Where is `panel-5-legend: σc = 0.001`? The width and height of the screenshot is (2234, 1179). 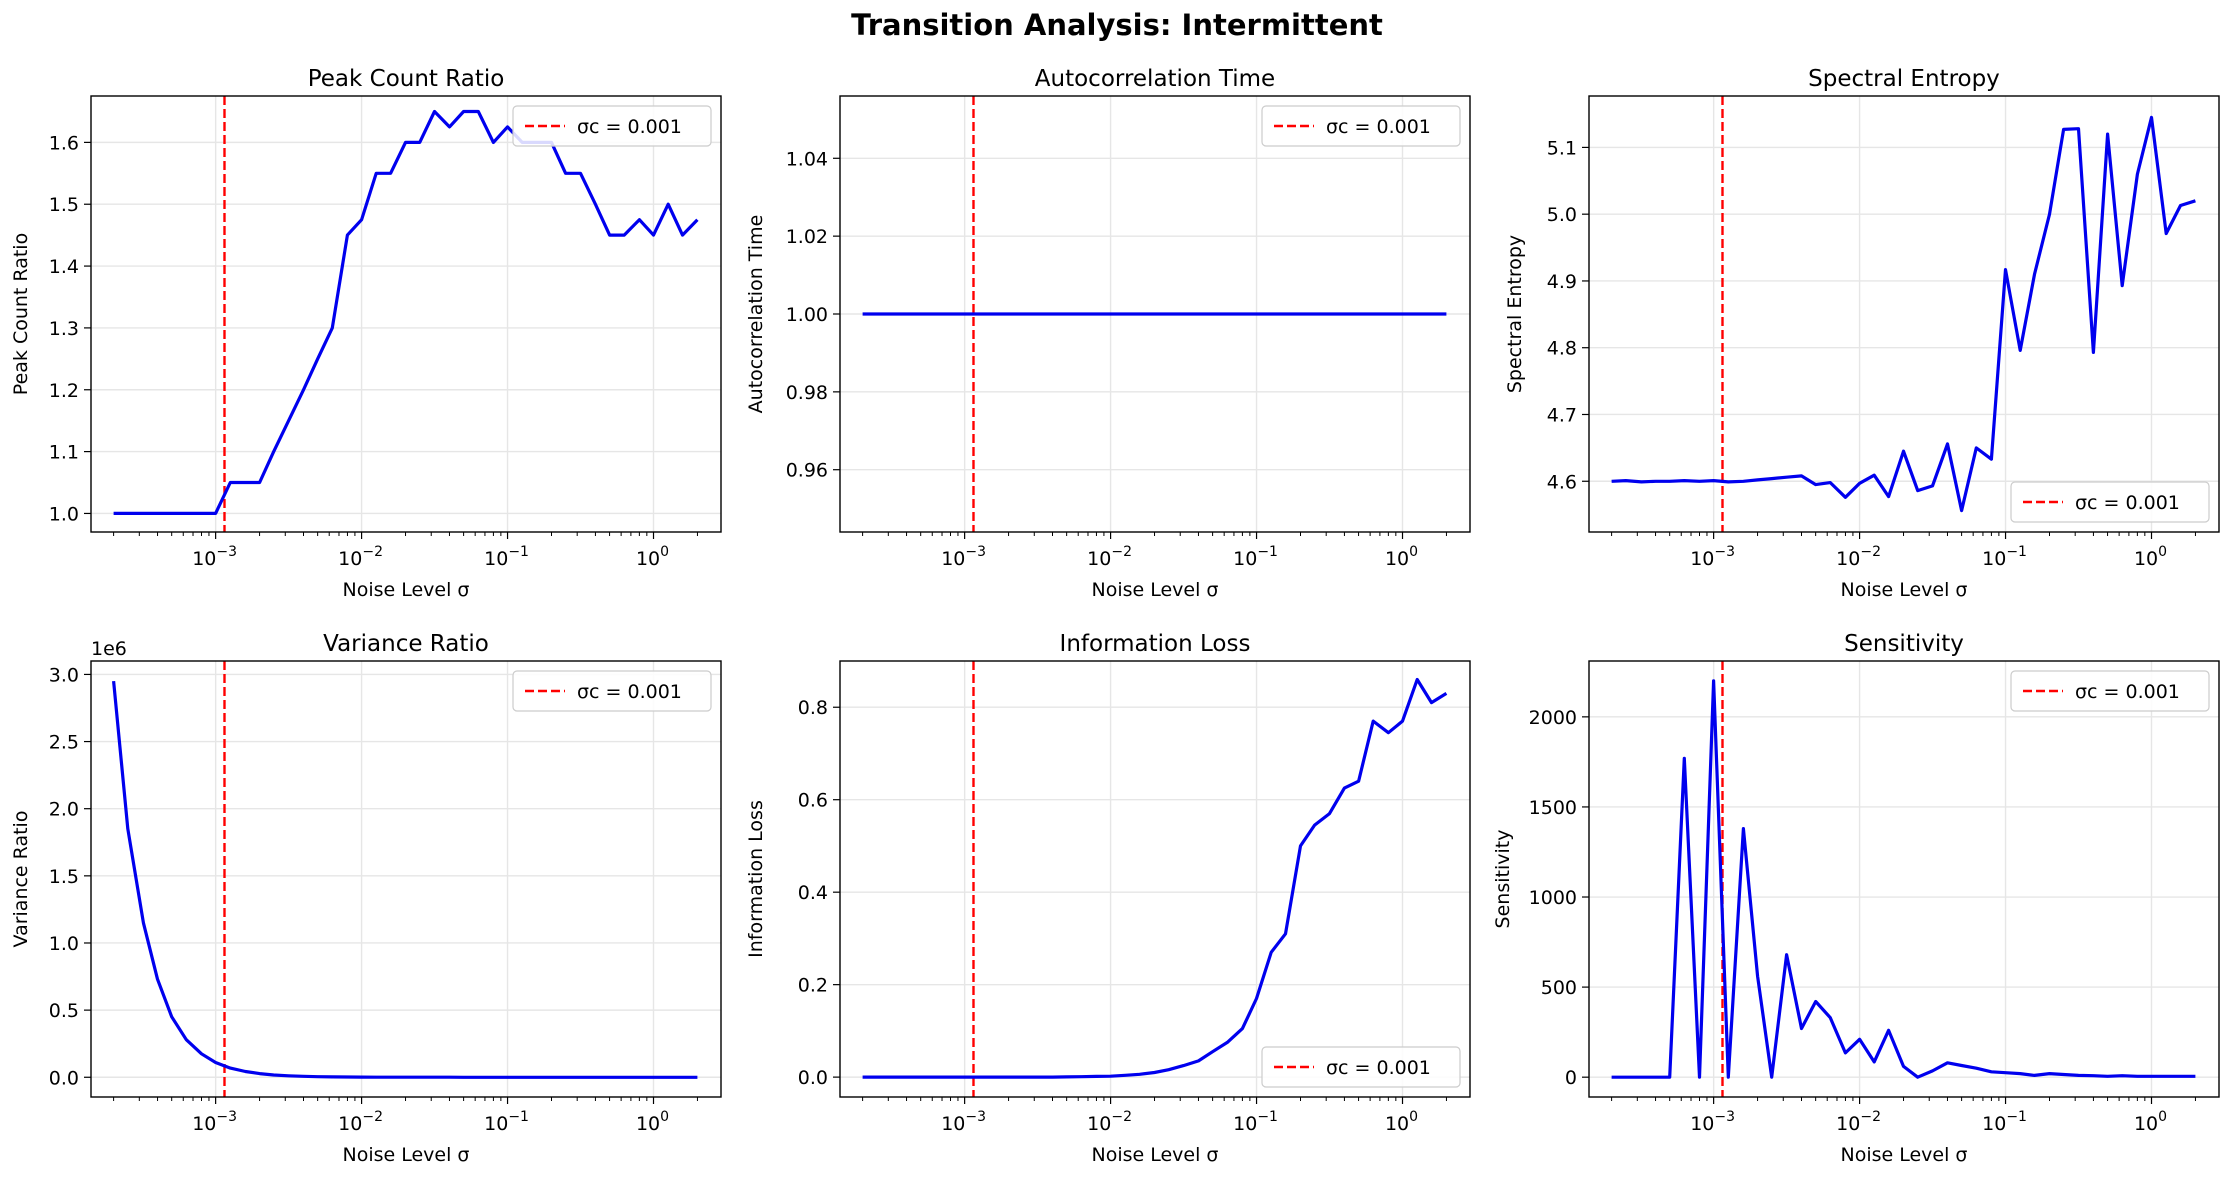 panel-5-legend: σc = 0.001 is located at coordinates (1361, 1067).